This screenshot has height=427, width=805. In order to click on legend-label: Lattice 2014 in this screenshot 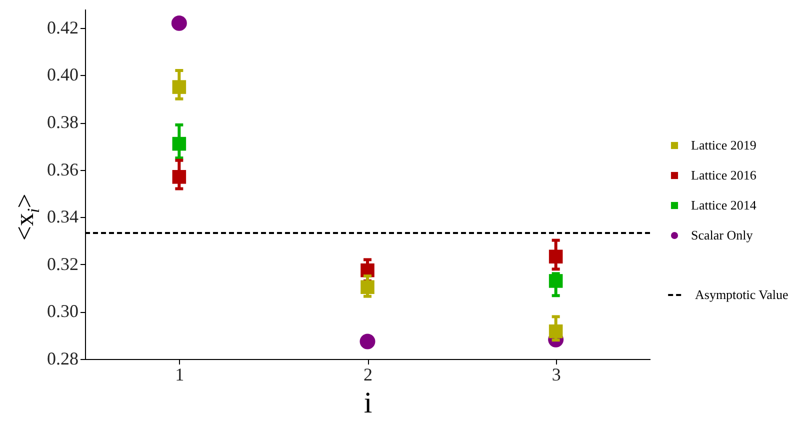, I will do `click(724, 205)`.